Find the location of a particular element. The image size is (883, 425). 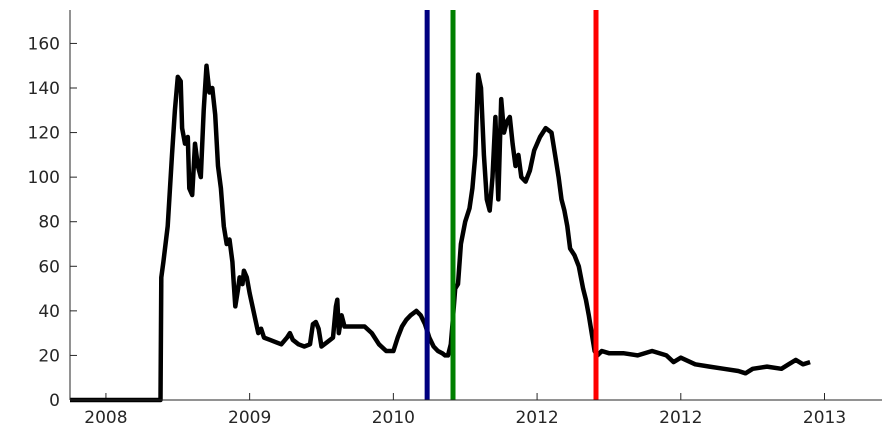

y-tick-label: 60 is located at coordinates (49, 267).